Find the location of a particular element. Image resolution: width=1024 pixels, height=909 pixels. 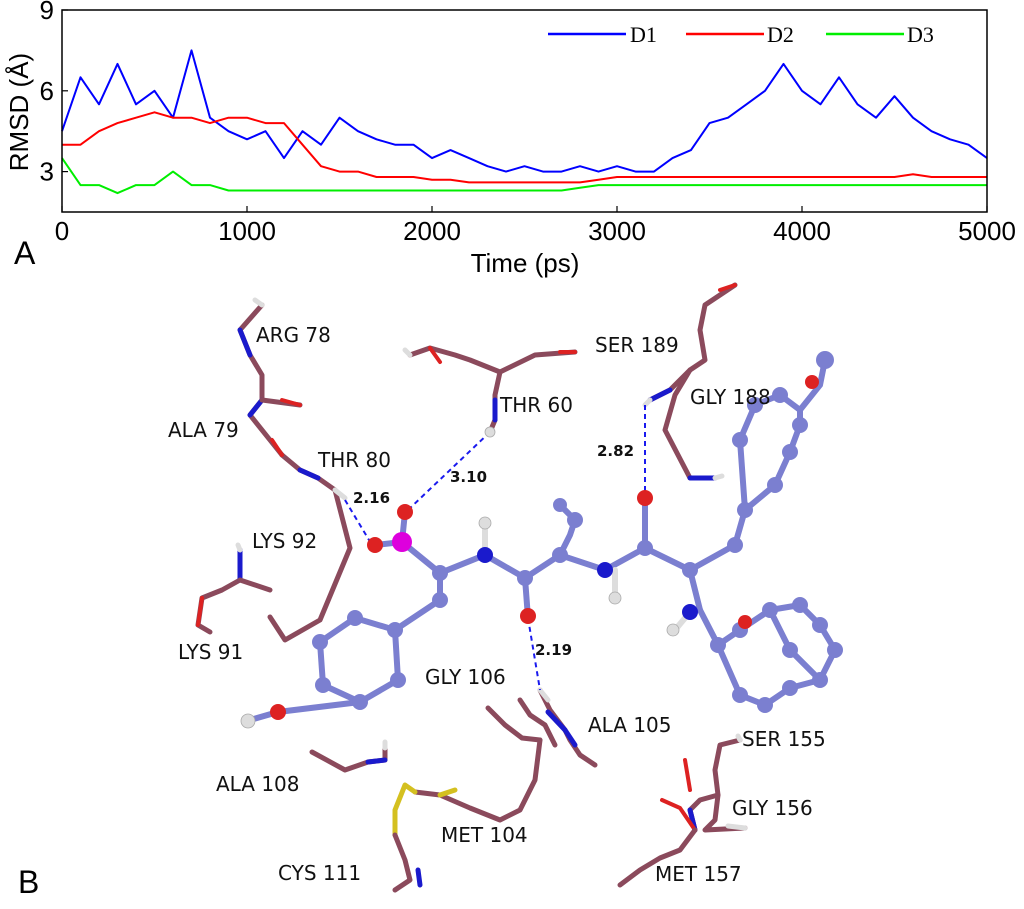

label-ala-105: ALA 105 is located at coordinates (630, 725).